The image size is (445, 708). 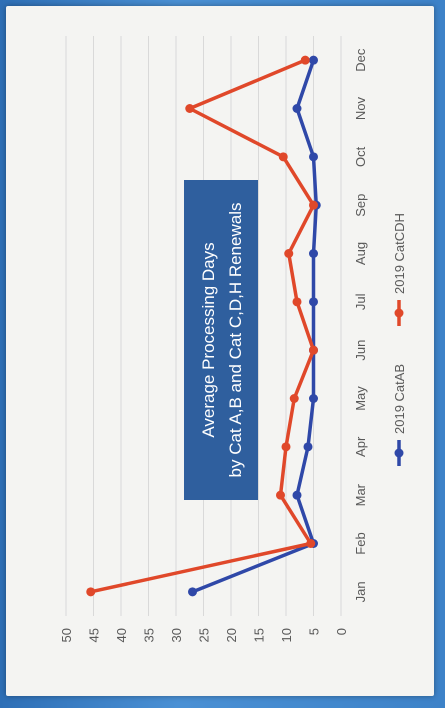 What do you see at coordinates (121, 635) in the screenshot?
I see `y-tick-label: 40` at bounding box center [121, 635].